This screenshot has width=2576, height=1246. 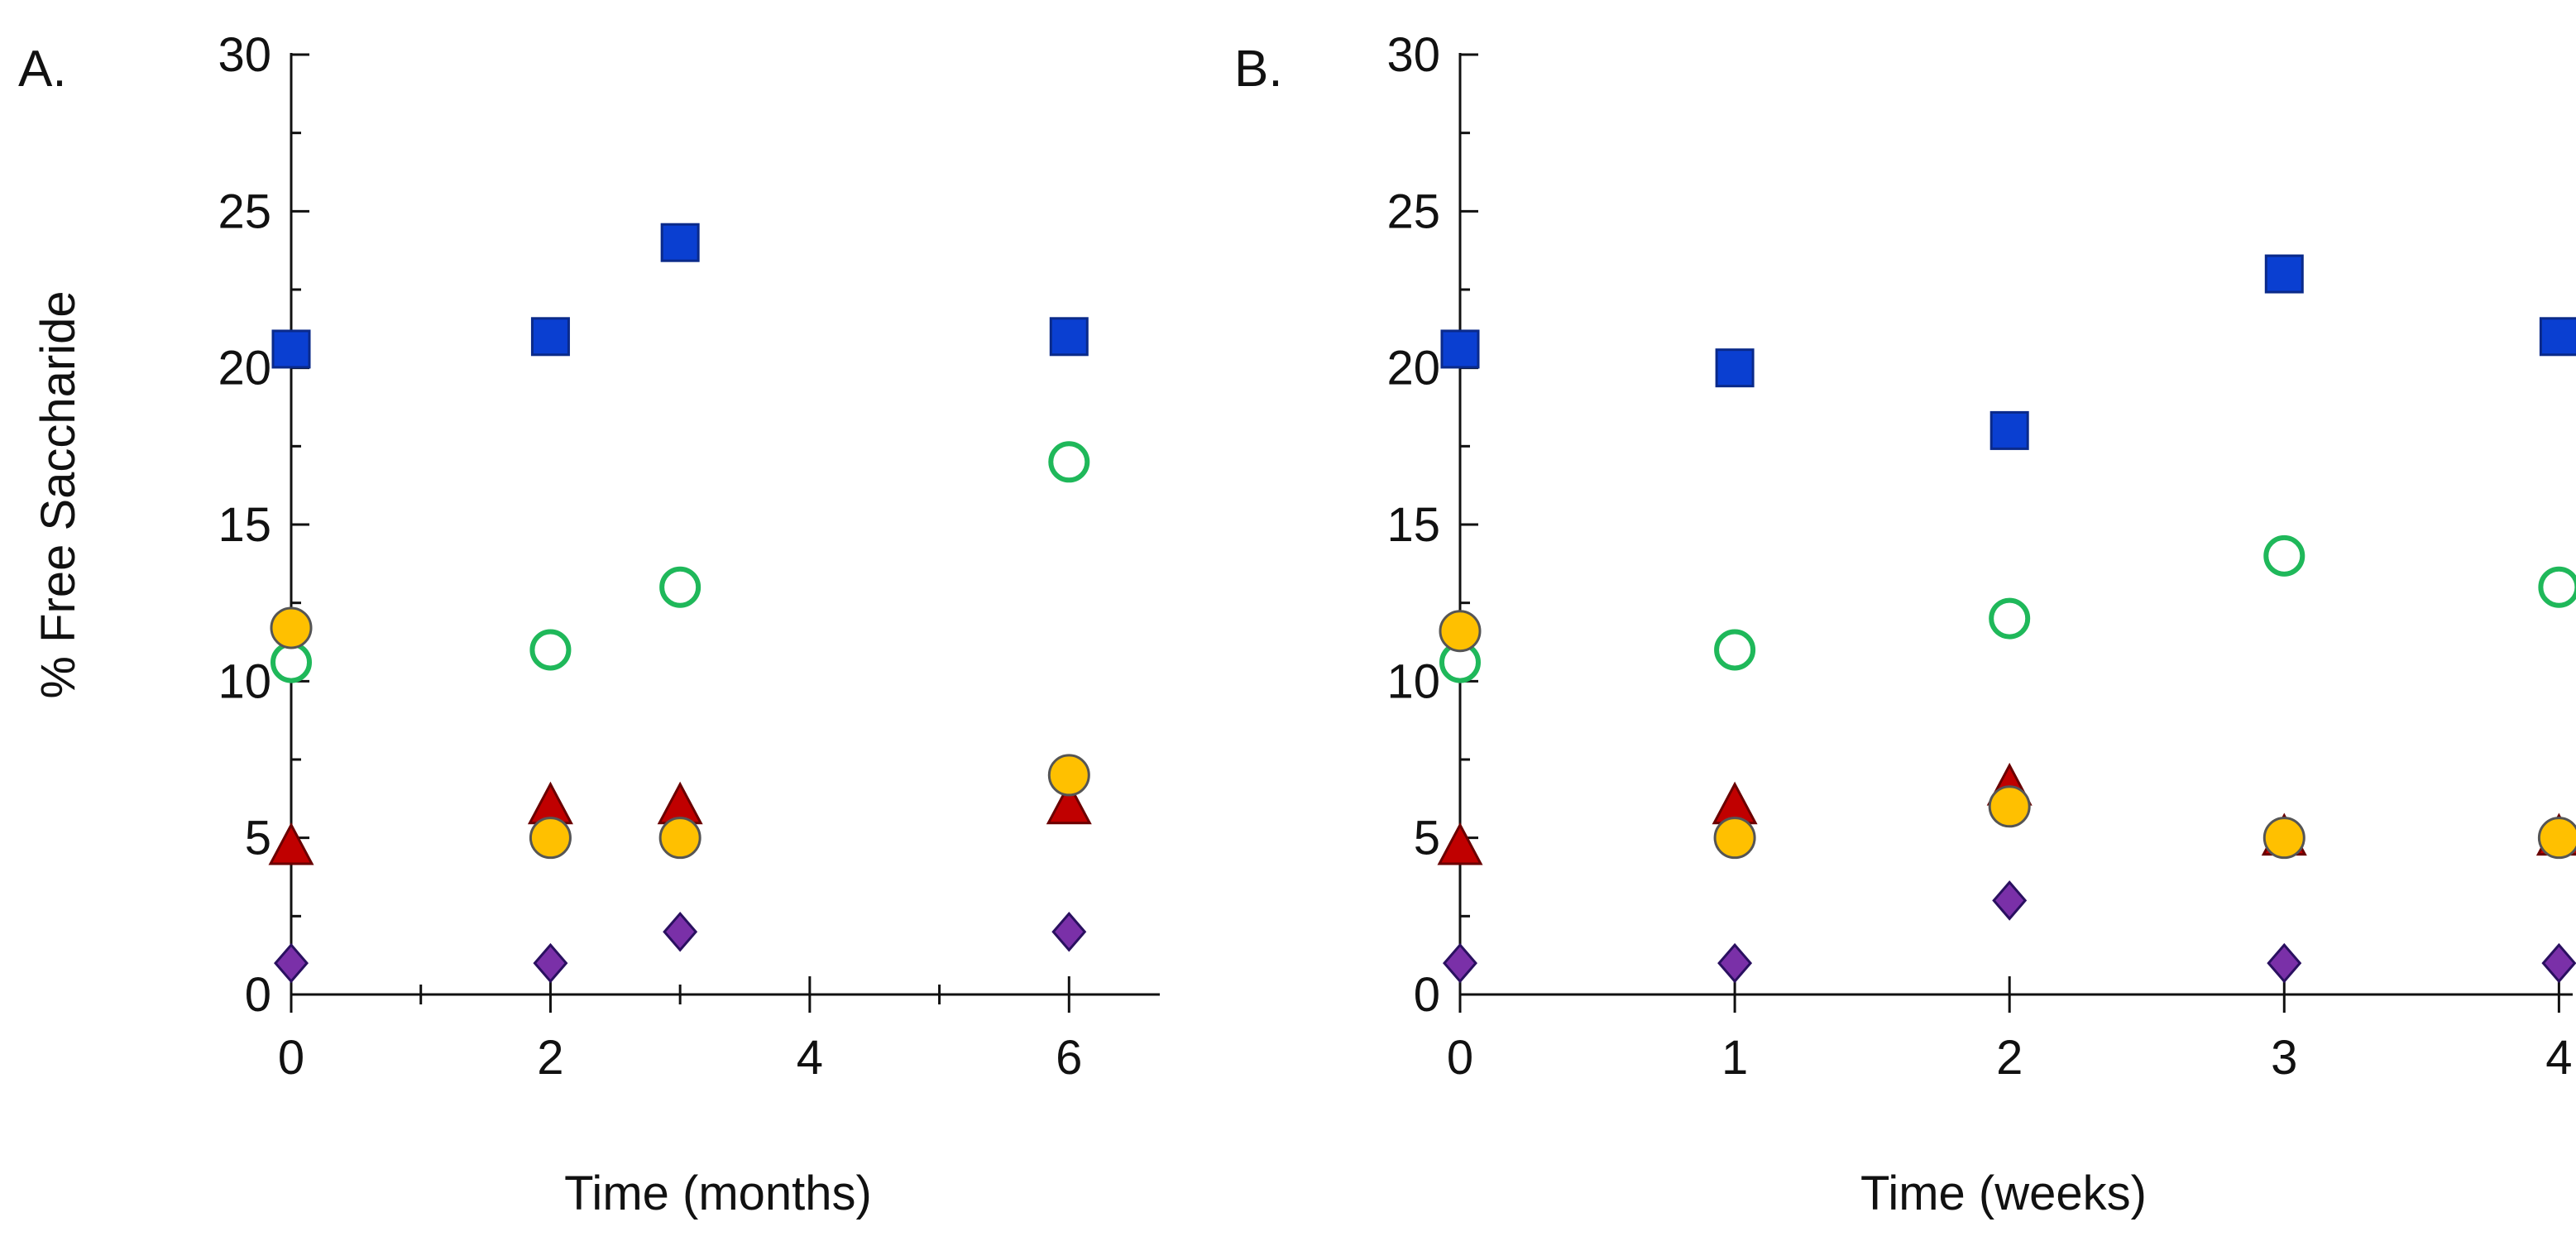 What do you see at coordinates (244, 681) in the screenshot?
I see `panel-a-y-tick-label: 10` at bounding box center [244, 681].